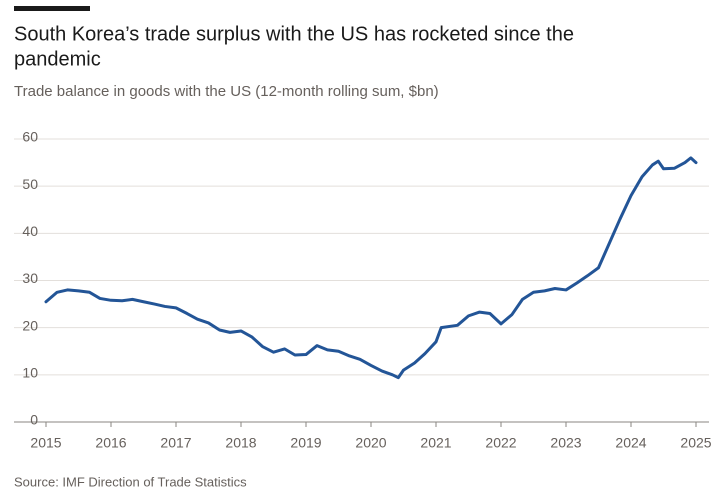 Image resolution: width=728 pixels, height=500 pixels. What do you see at coordinates (695, 443) in the screenshot?
I see `x-tick-label: 2025` at bounding box center [695, 443].